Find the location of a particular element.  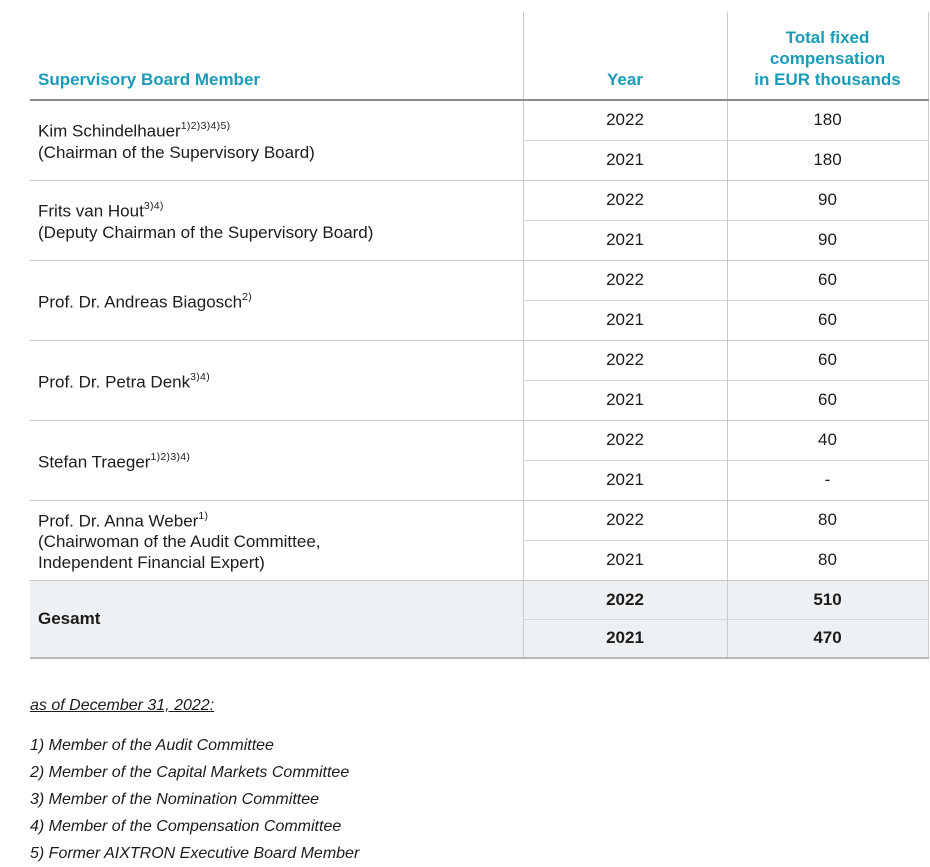

member-name-text: Kim Schindelhauer is located at coordinates (109, 132).